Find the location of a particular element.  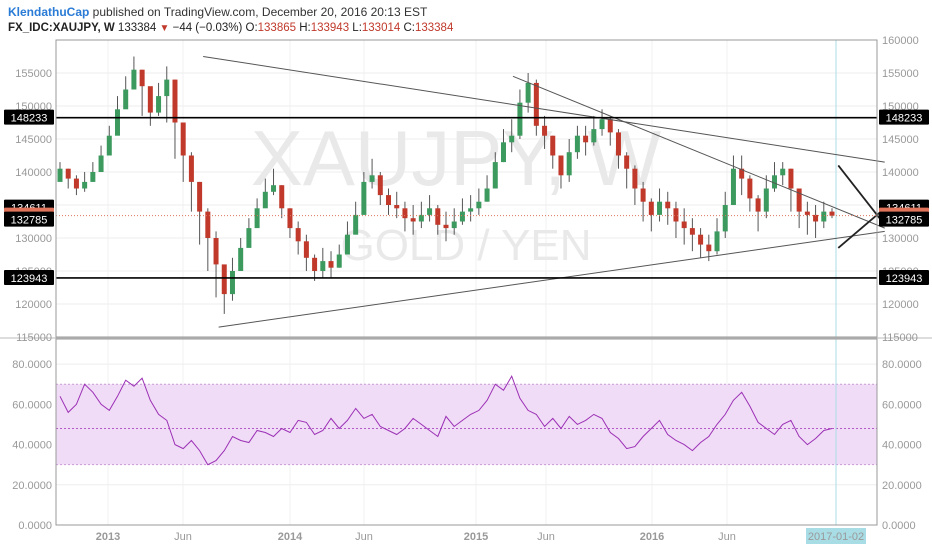

price-axis-label-right: 155000 is located at coordinates (900, 74).